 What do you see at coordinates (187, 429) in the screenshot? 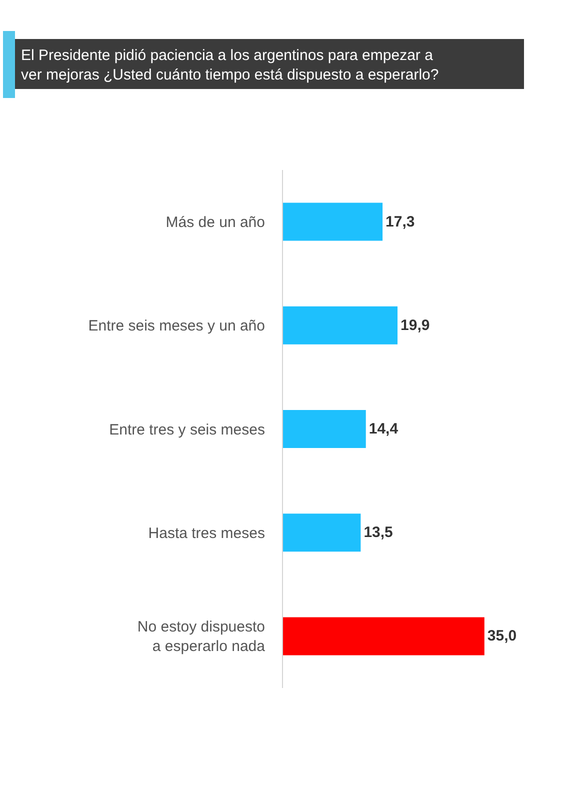
I see `y-tick-label: Entre tres y seis meses` at bounding box center [187, 429].